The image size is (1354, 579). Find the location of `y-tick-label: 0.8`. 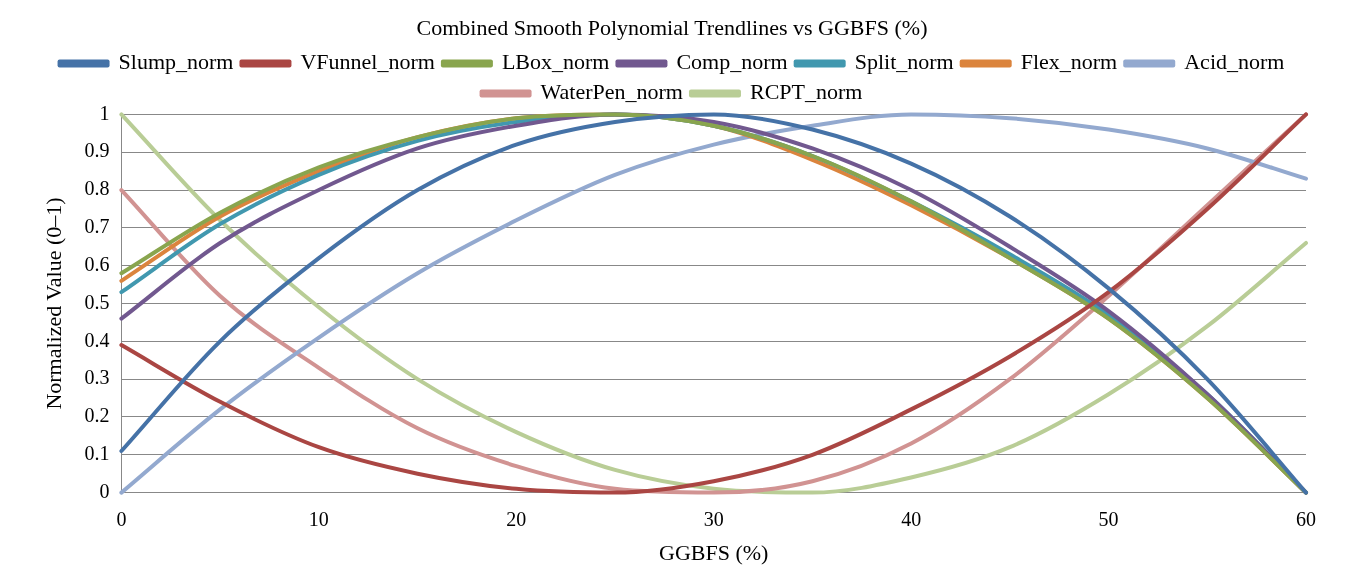

y-tick-label: 0.8 is located at coordinates (97, 188).